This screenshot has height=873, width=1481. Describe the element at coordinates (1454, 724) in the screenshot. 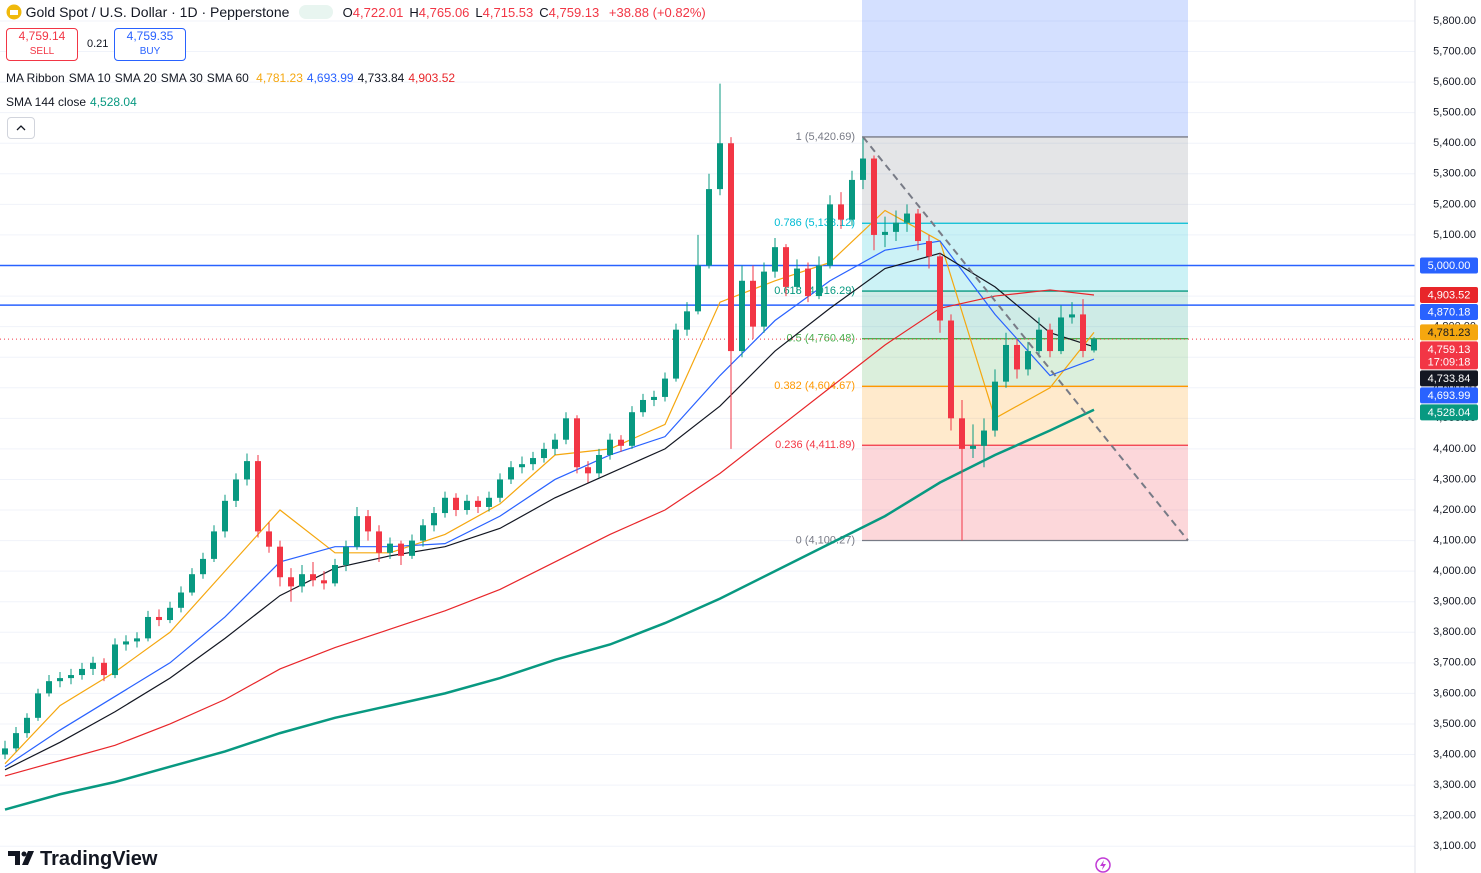

I see `y-tick-label: 3,500.00` at that location.